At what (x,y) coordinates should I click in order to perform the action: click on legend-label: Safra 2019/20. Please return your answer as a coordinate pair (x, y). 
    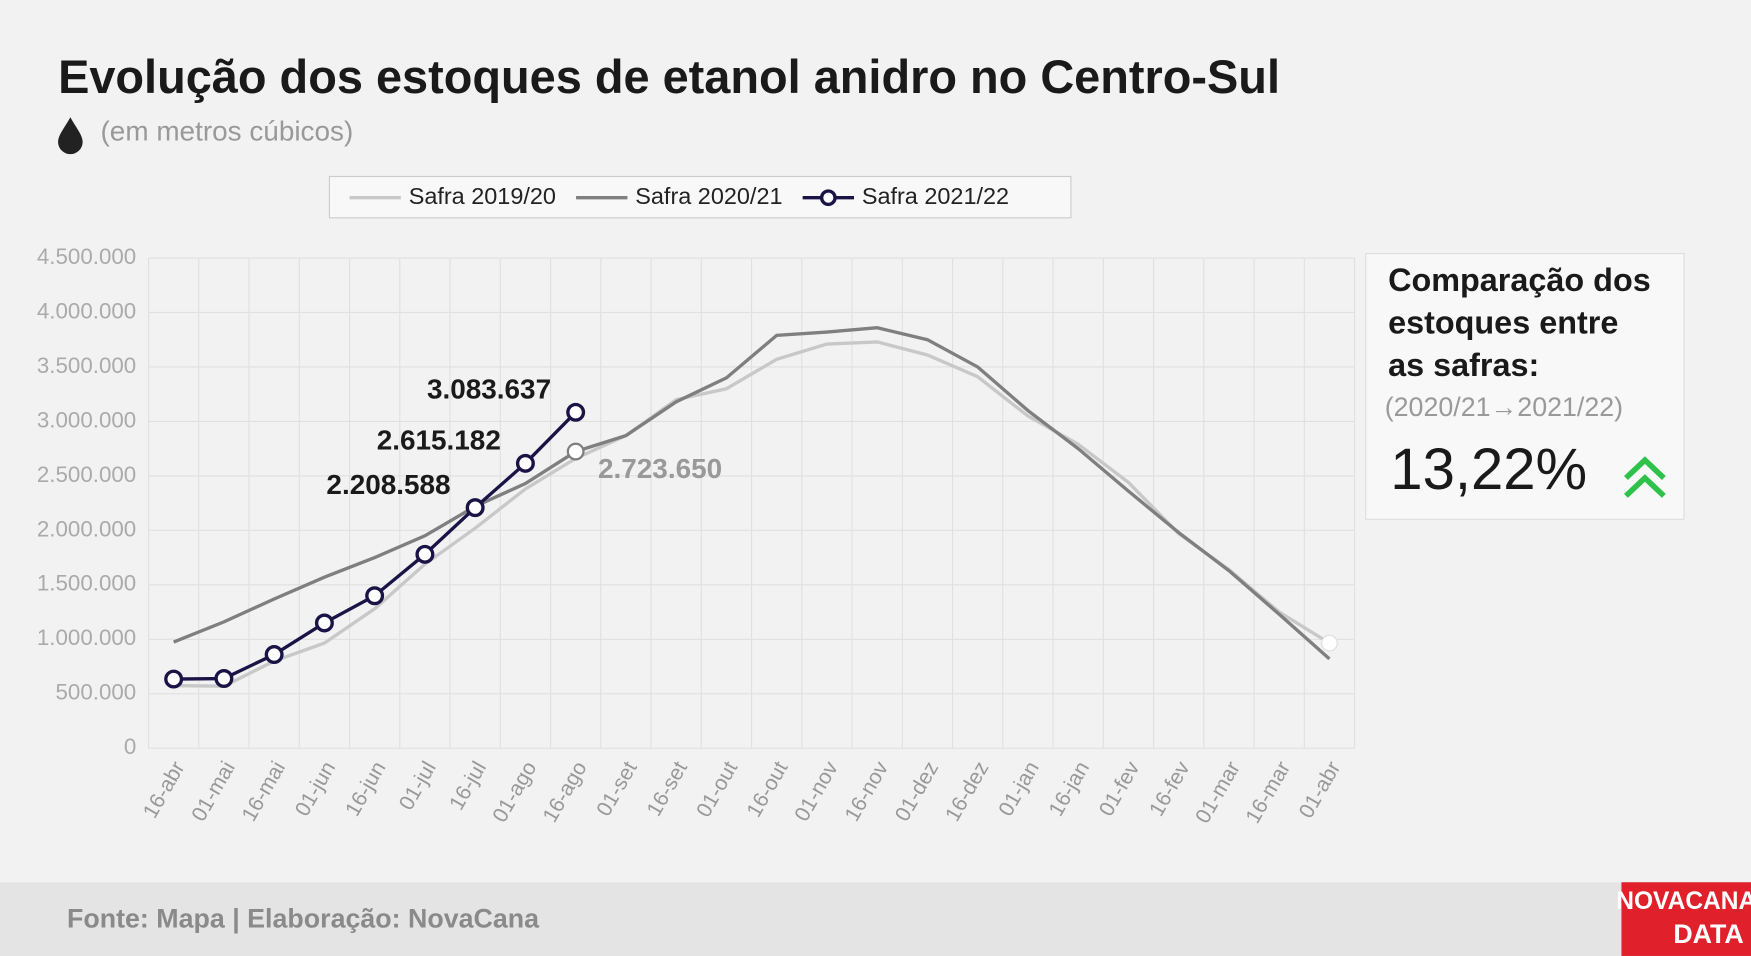
    Looking at the image, I should click on (482, 196).